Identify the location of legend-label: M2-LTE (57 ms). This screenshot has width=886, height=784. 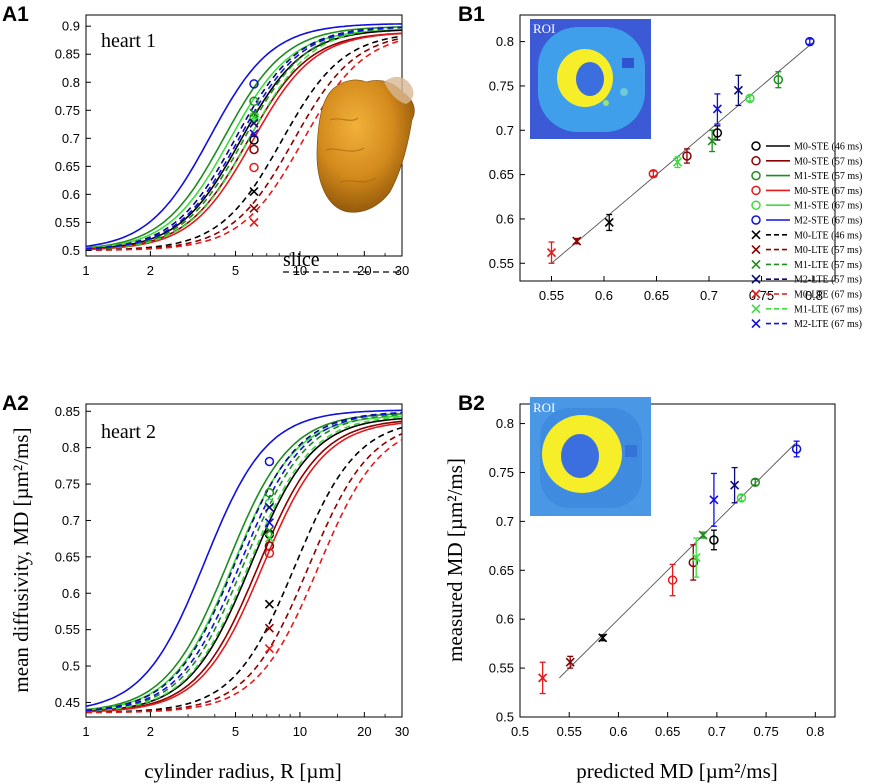
(828, 280).